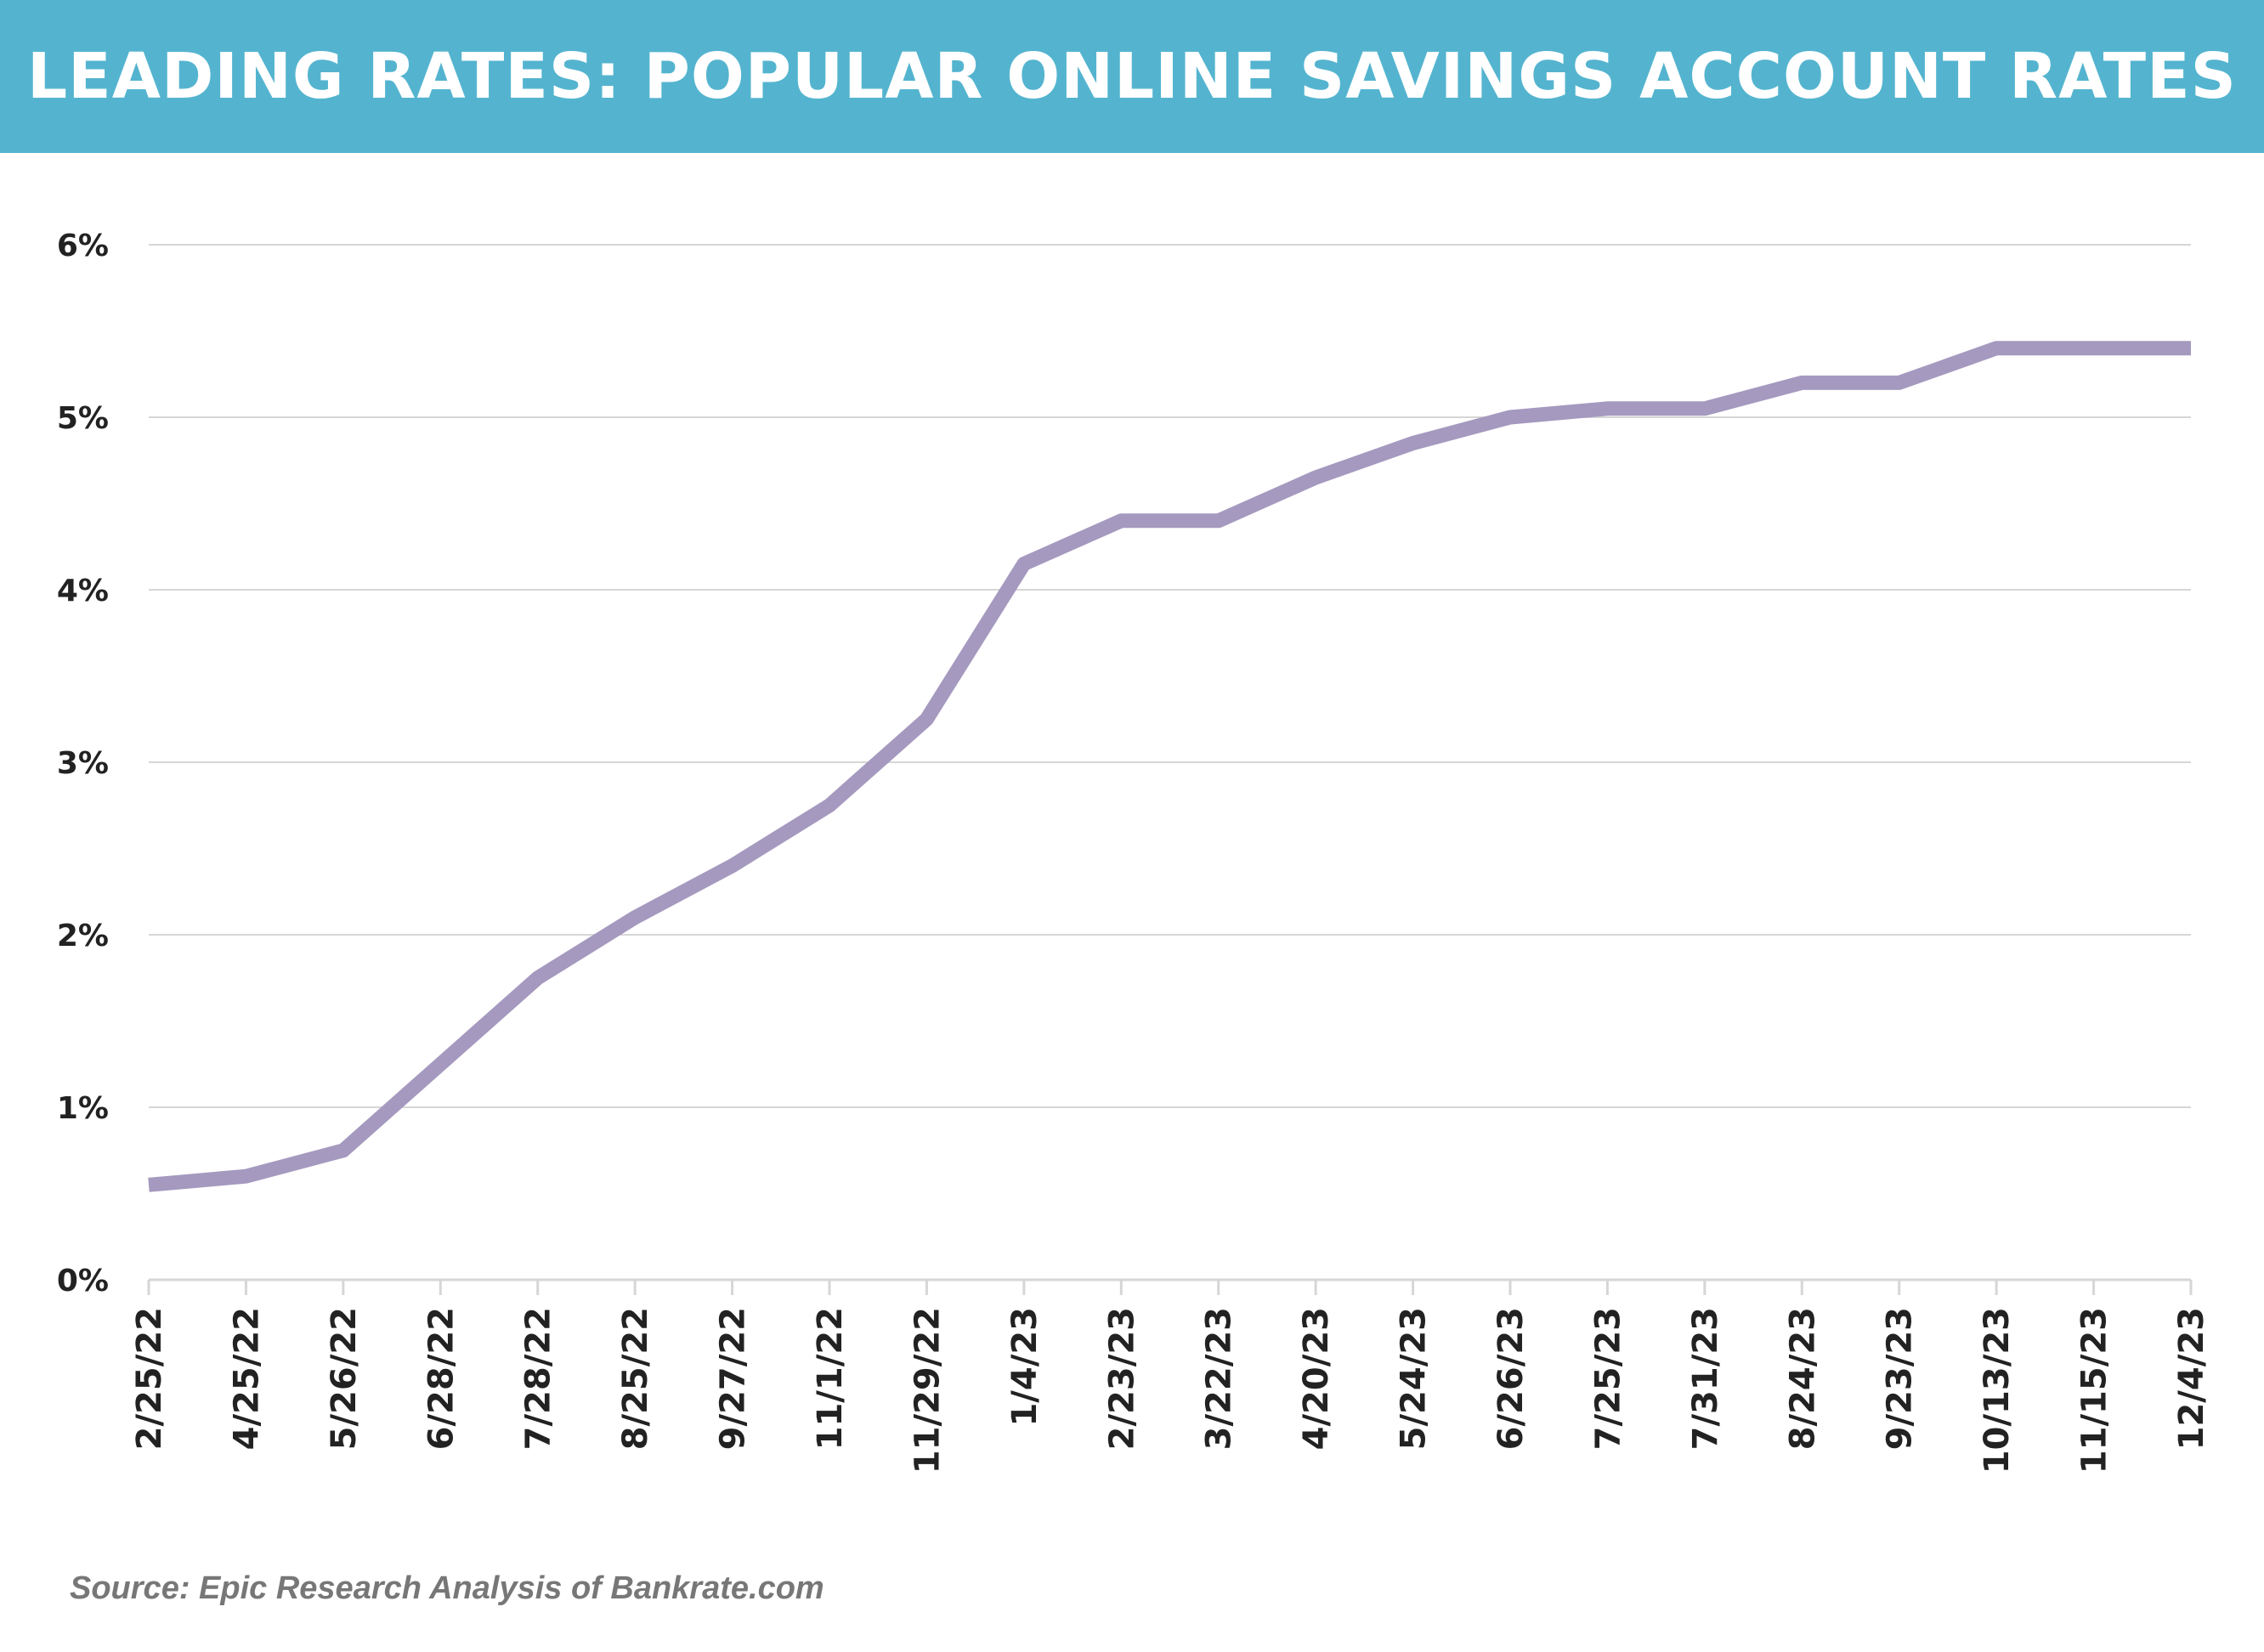  I want to click on x-tick-label: 7/31/23, so click(1705, 1378).